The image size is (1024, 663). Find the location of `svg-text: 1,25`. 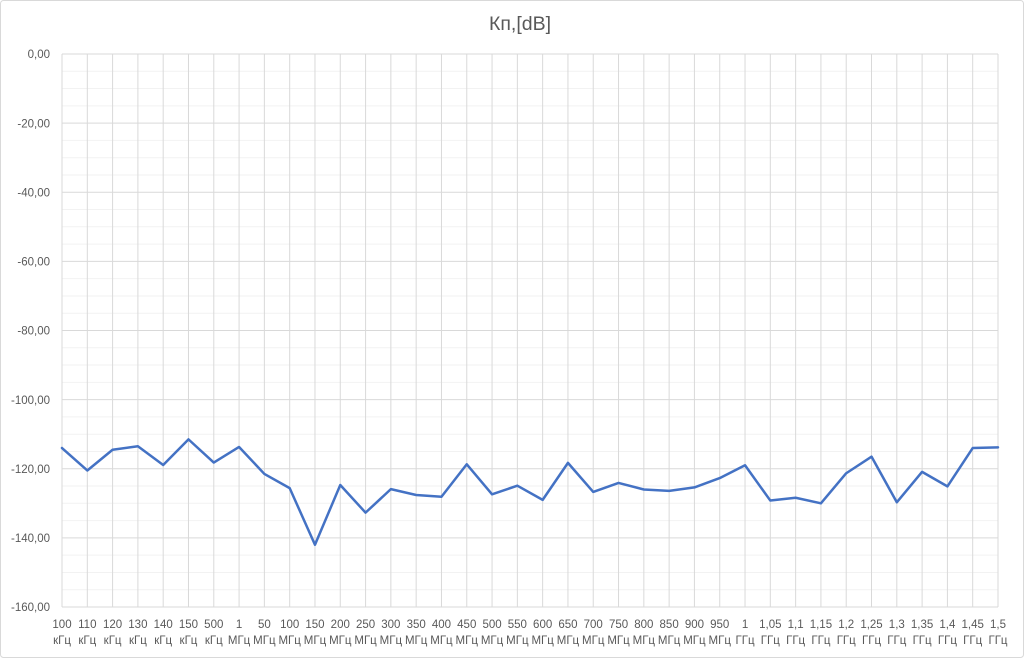

svg-text: 1,25 is located at coordinates (871, 625).